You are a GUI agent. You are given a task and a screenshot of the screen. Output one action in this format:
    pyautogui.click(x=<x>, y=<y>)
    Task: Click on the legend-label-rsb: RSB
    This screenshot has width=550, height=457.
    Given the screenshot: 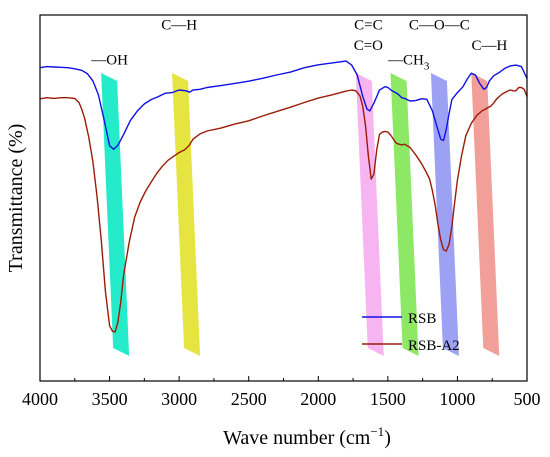 What is the action you would take?
    pyautogui.click(x=422, y=319)
    